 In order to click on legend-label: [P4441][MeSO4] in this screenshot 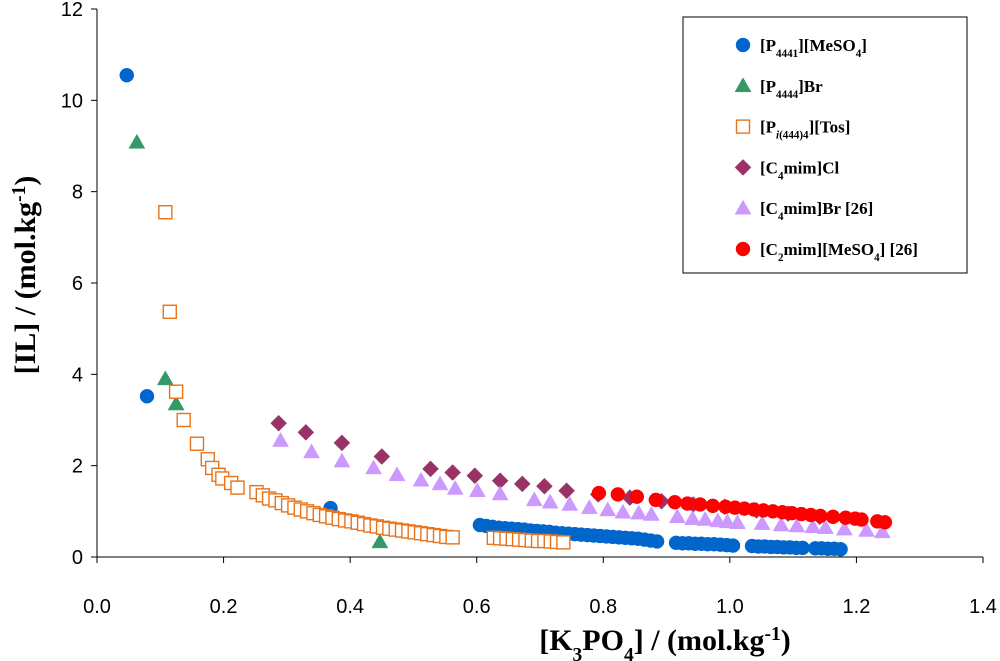, I will do `click(813, 48)`.